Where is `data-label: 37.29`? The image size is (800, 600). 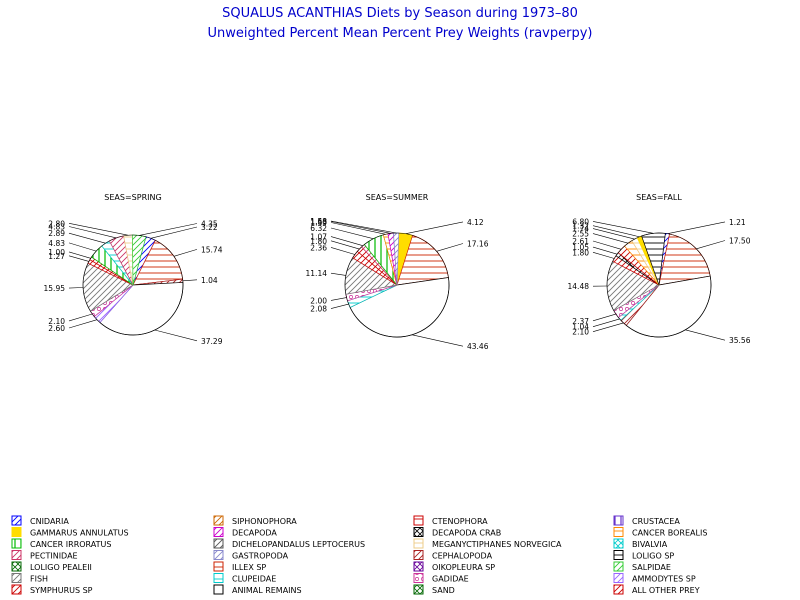 data-label: 37.29 is located at coordinates (212, 341).